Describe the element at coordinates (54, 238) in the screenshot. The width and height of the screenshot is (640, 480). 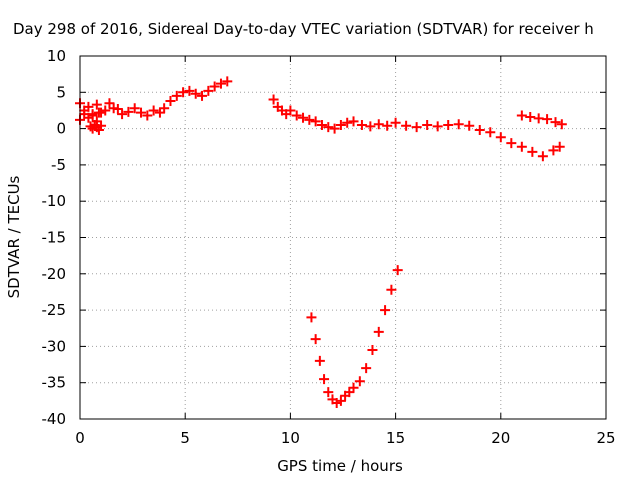
I see `y-tick-label: -15` at that location.